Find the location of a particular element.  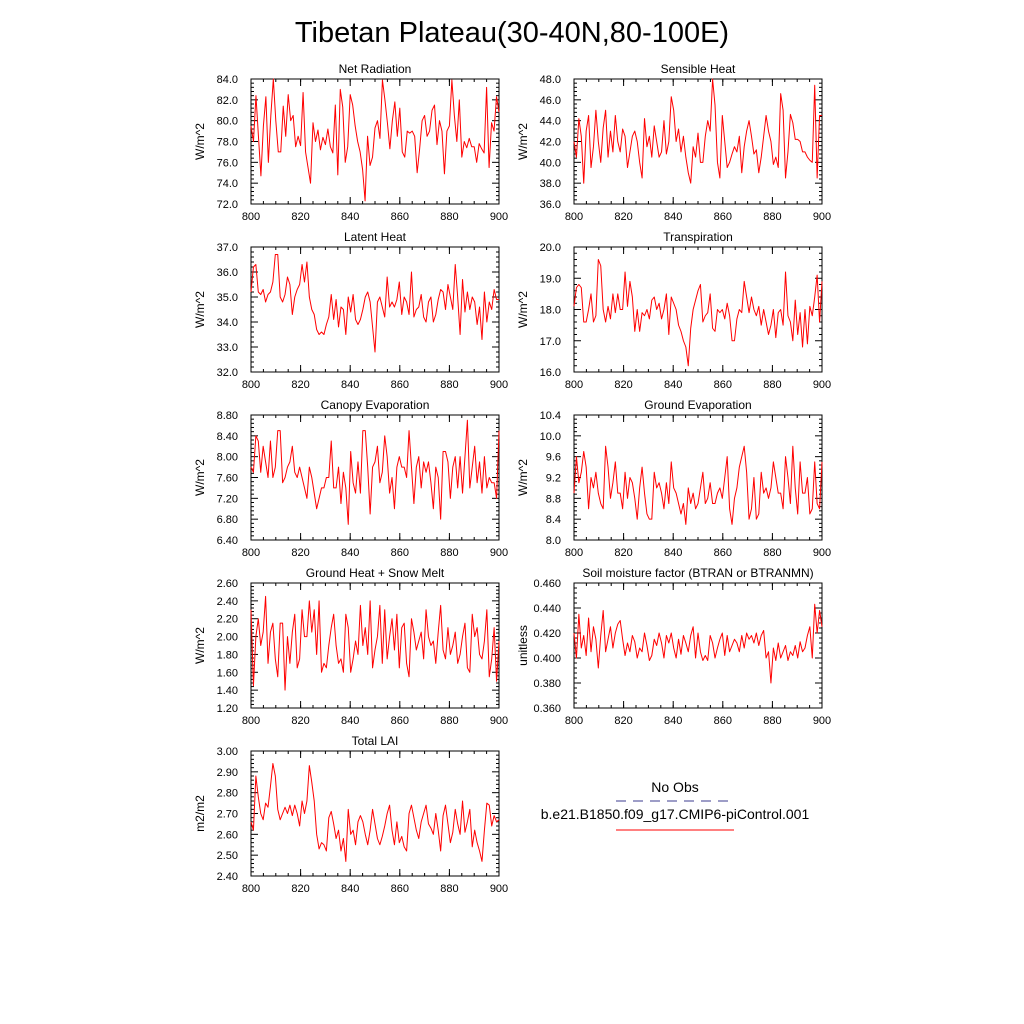

y-tick-label: 2.20 is located at coordinates (227, 620).